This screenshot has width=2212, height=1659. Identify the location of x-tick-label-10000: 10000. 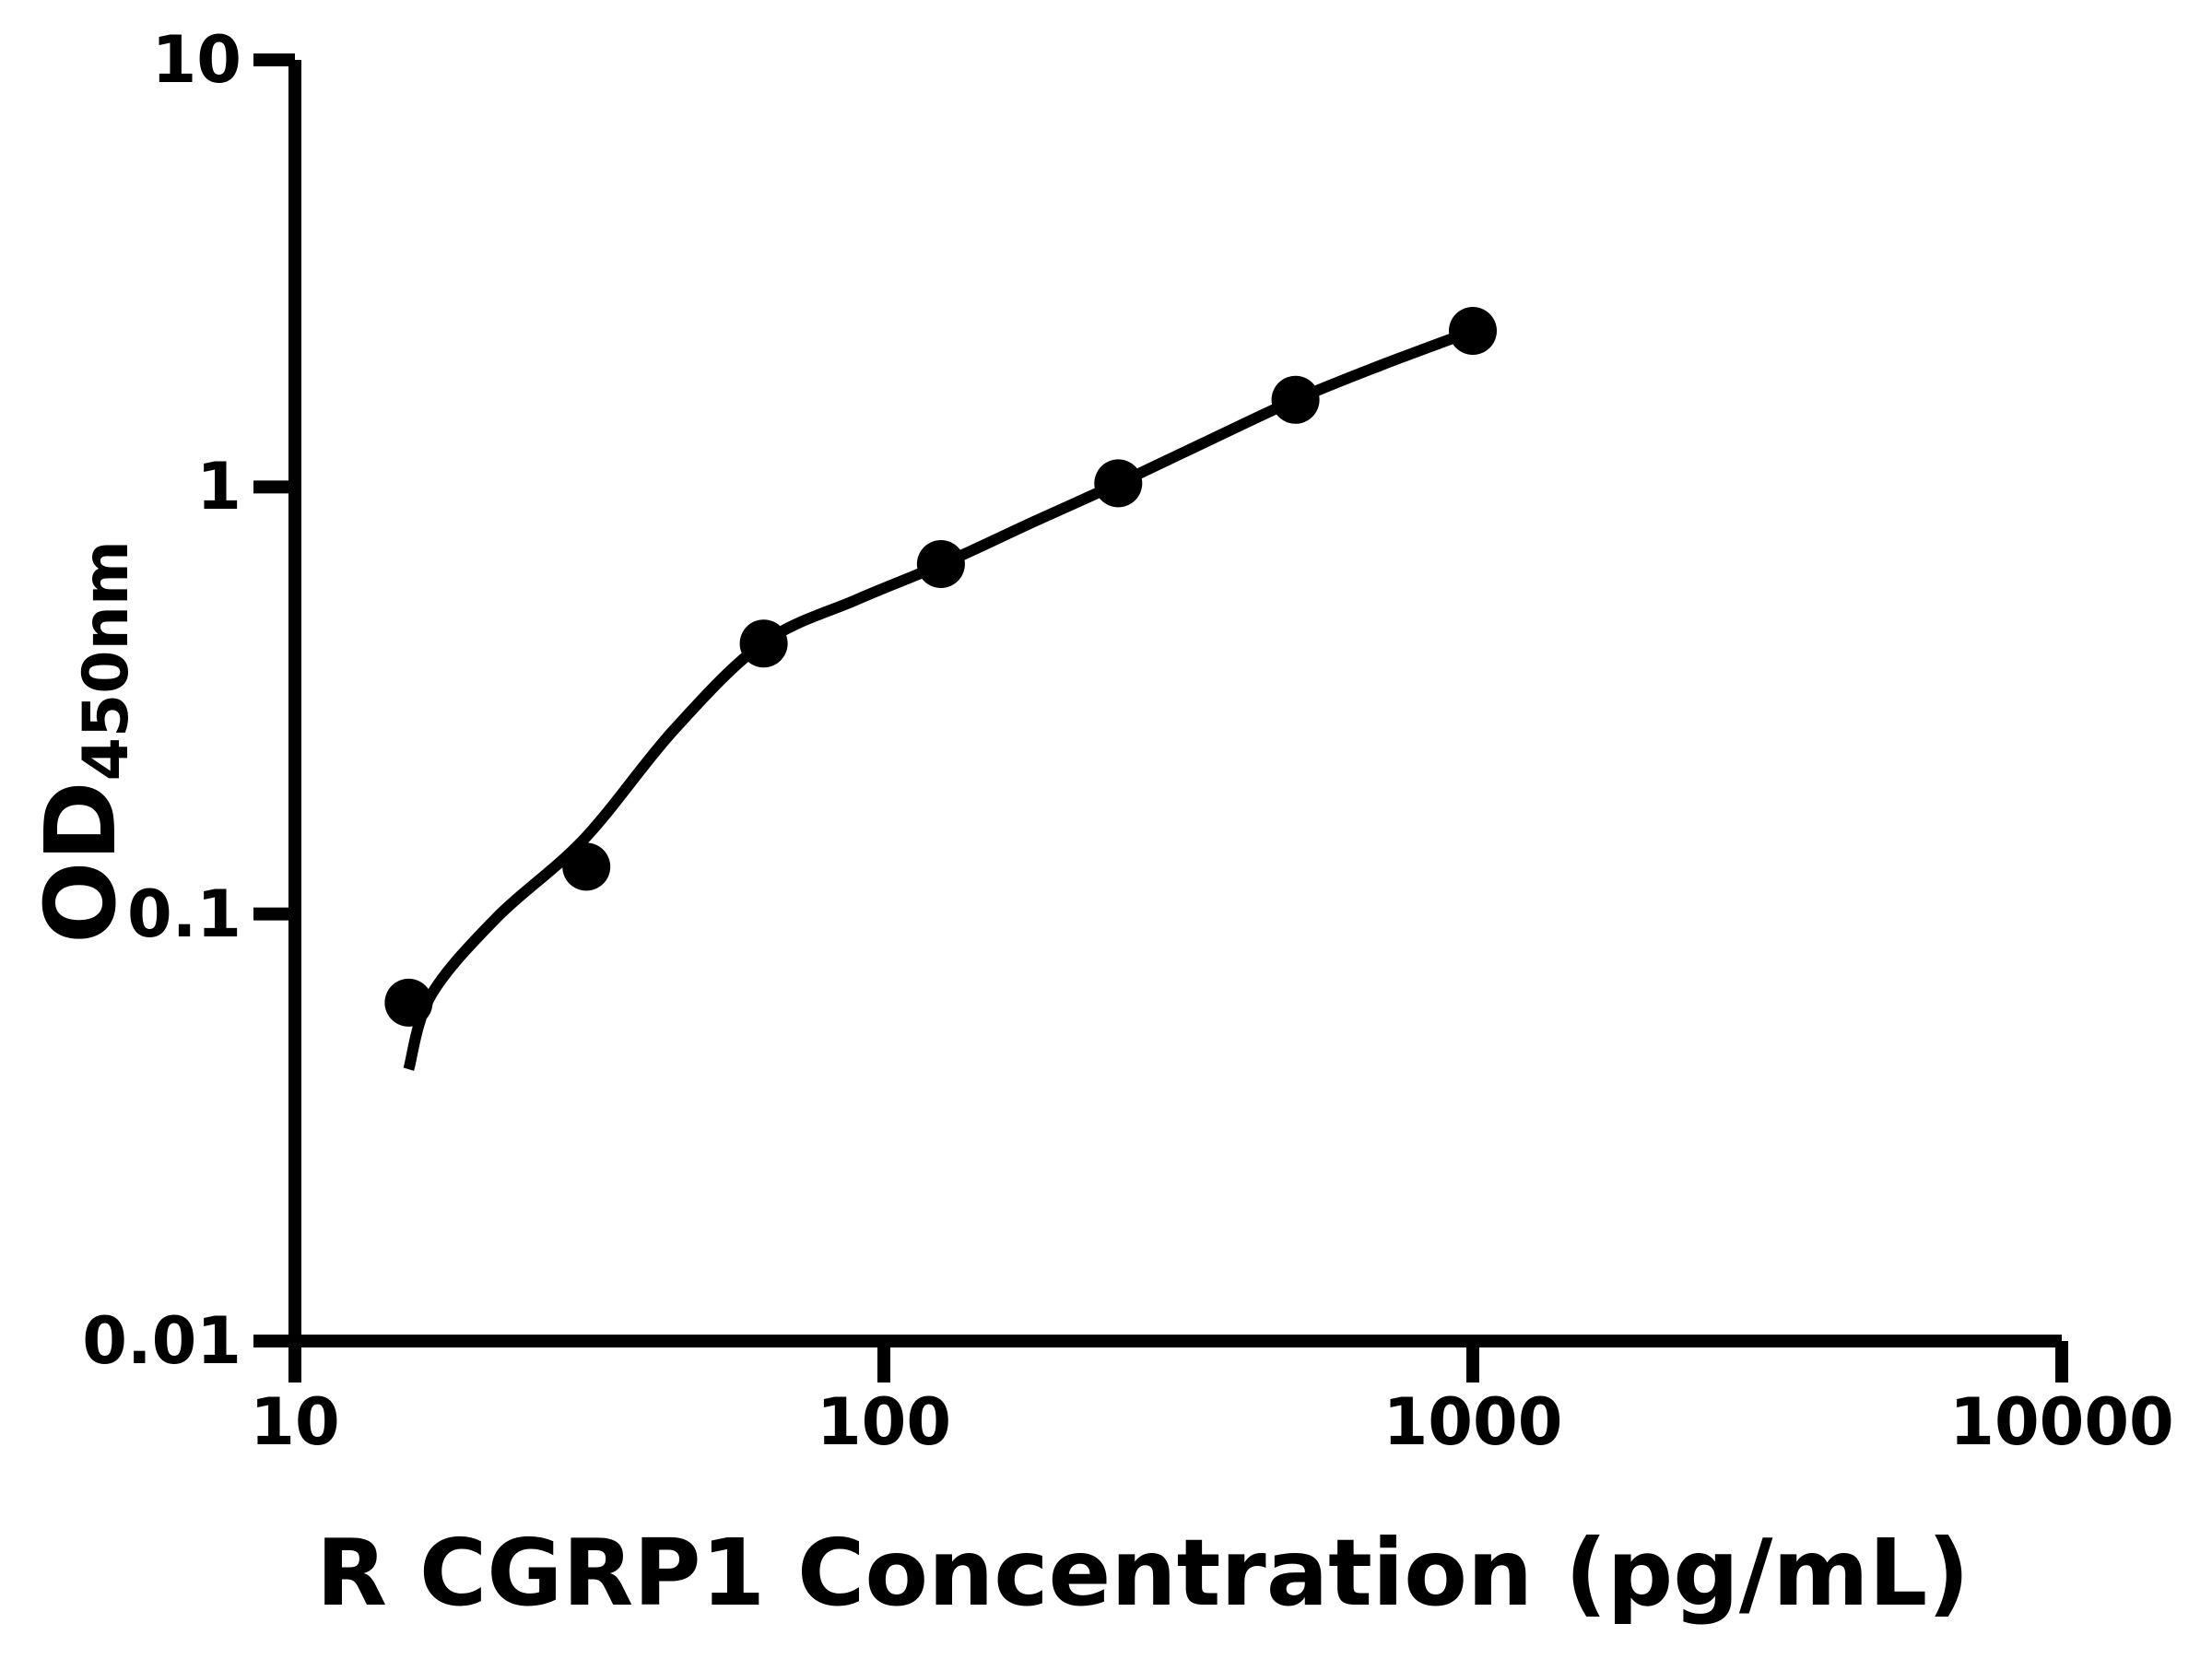
(2061, 1422).